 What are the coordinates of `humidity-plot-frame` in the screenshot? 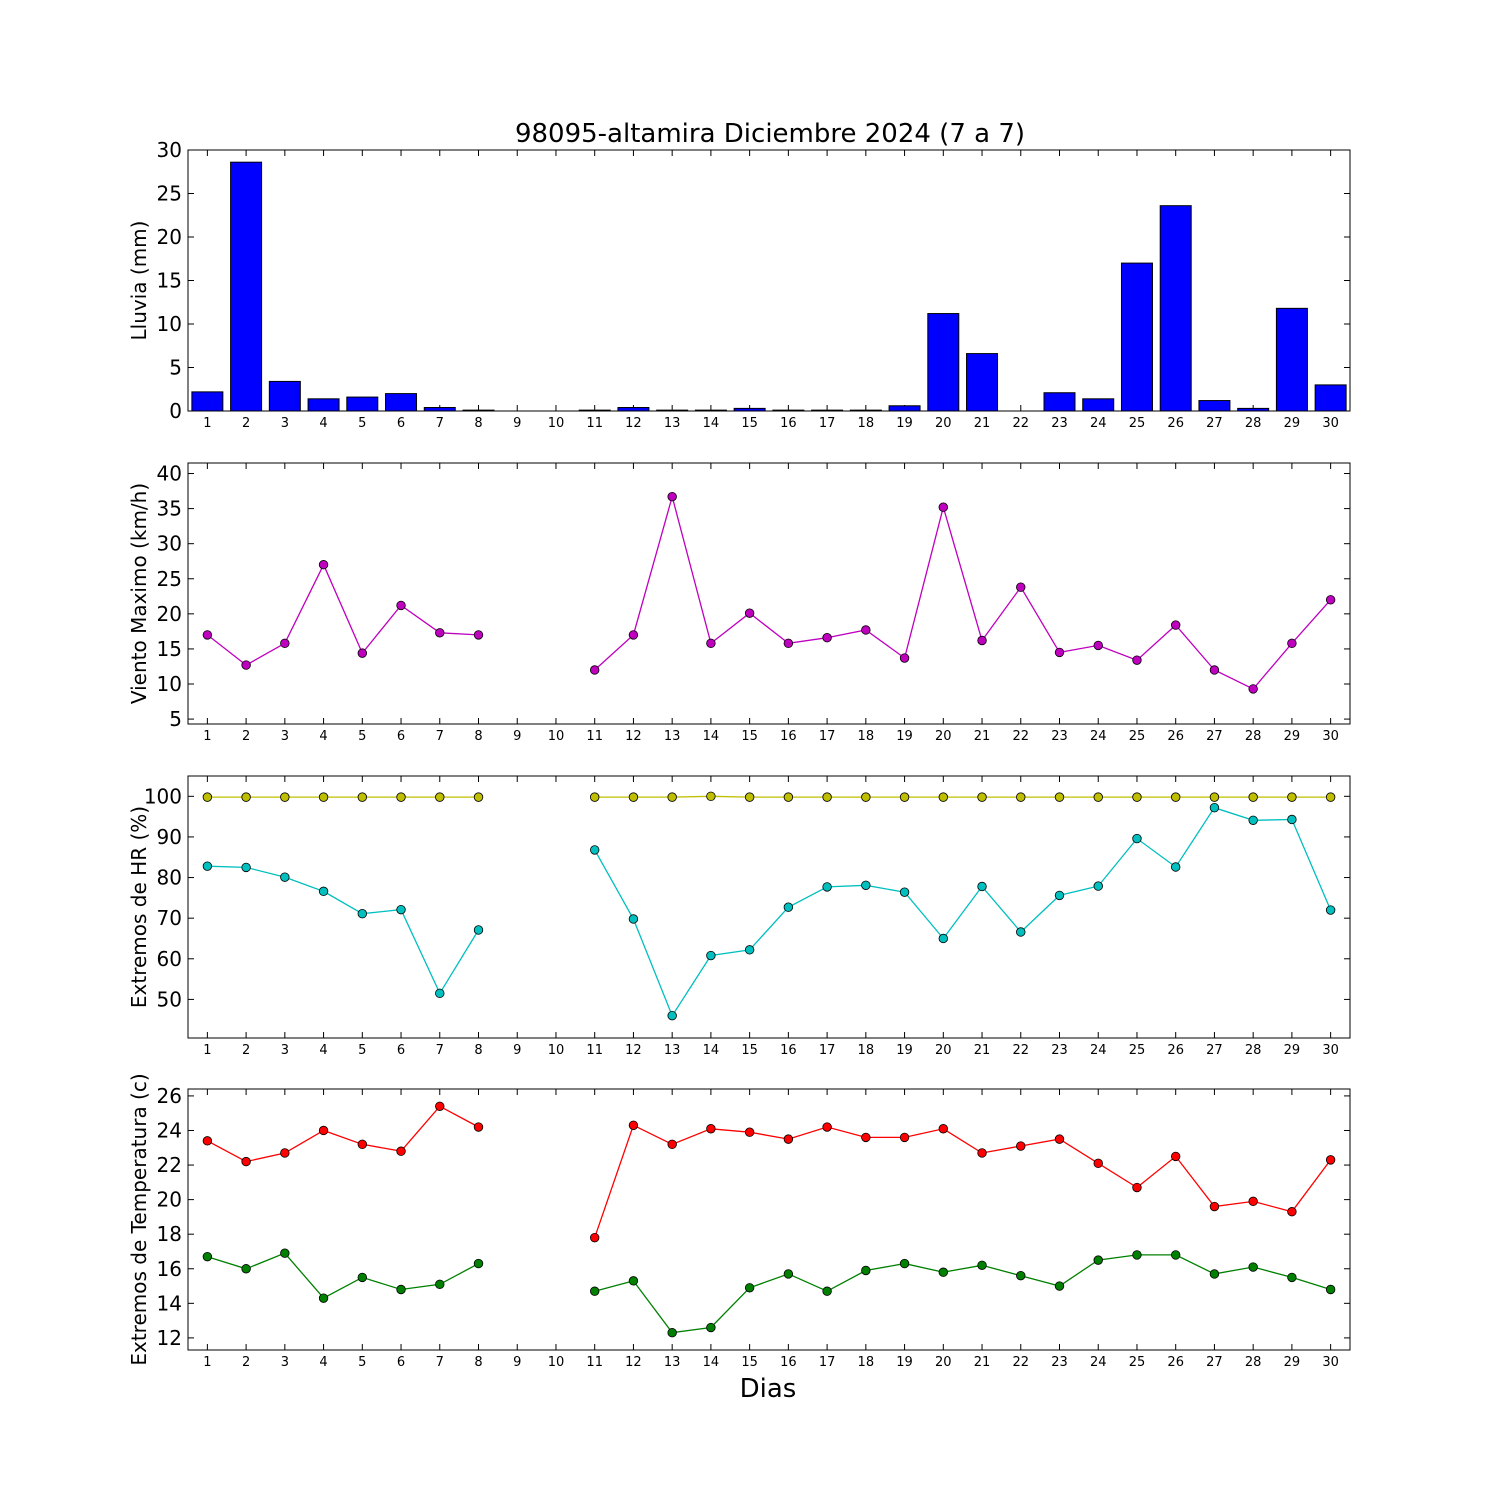 It's located at (769, 907).